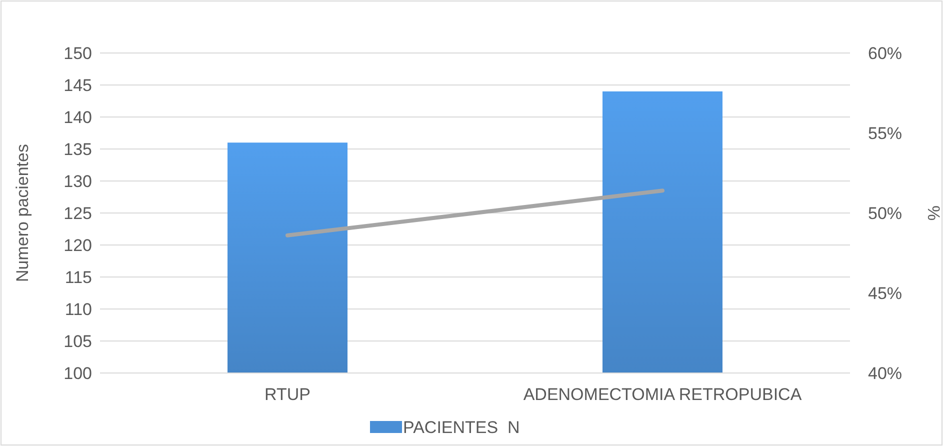 The image size is (943, 446). What do you see at coordinates (78, 53) in the screenshot?
I see `y-tick-label: 150` at bounding box center [78, 53].